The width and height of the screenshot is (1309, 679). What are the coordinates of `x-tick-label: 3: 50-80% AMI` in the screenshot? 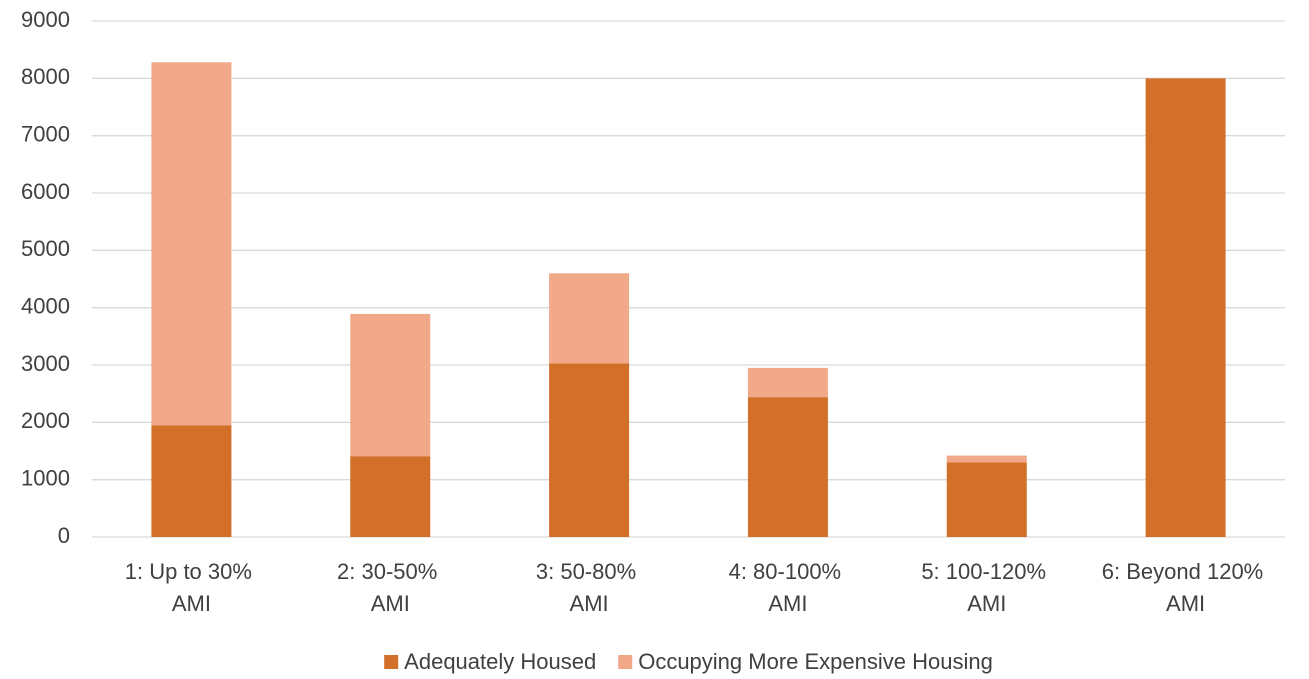 It's located at (589, 587).